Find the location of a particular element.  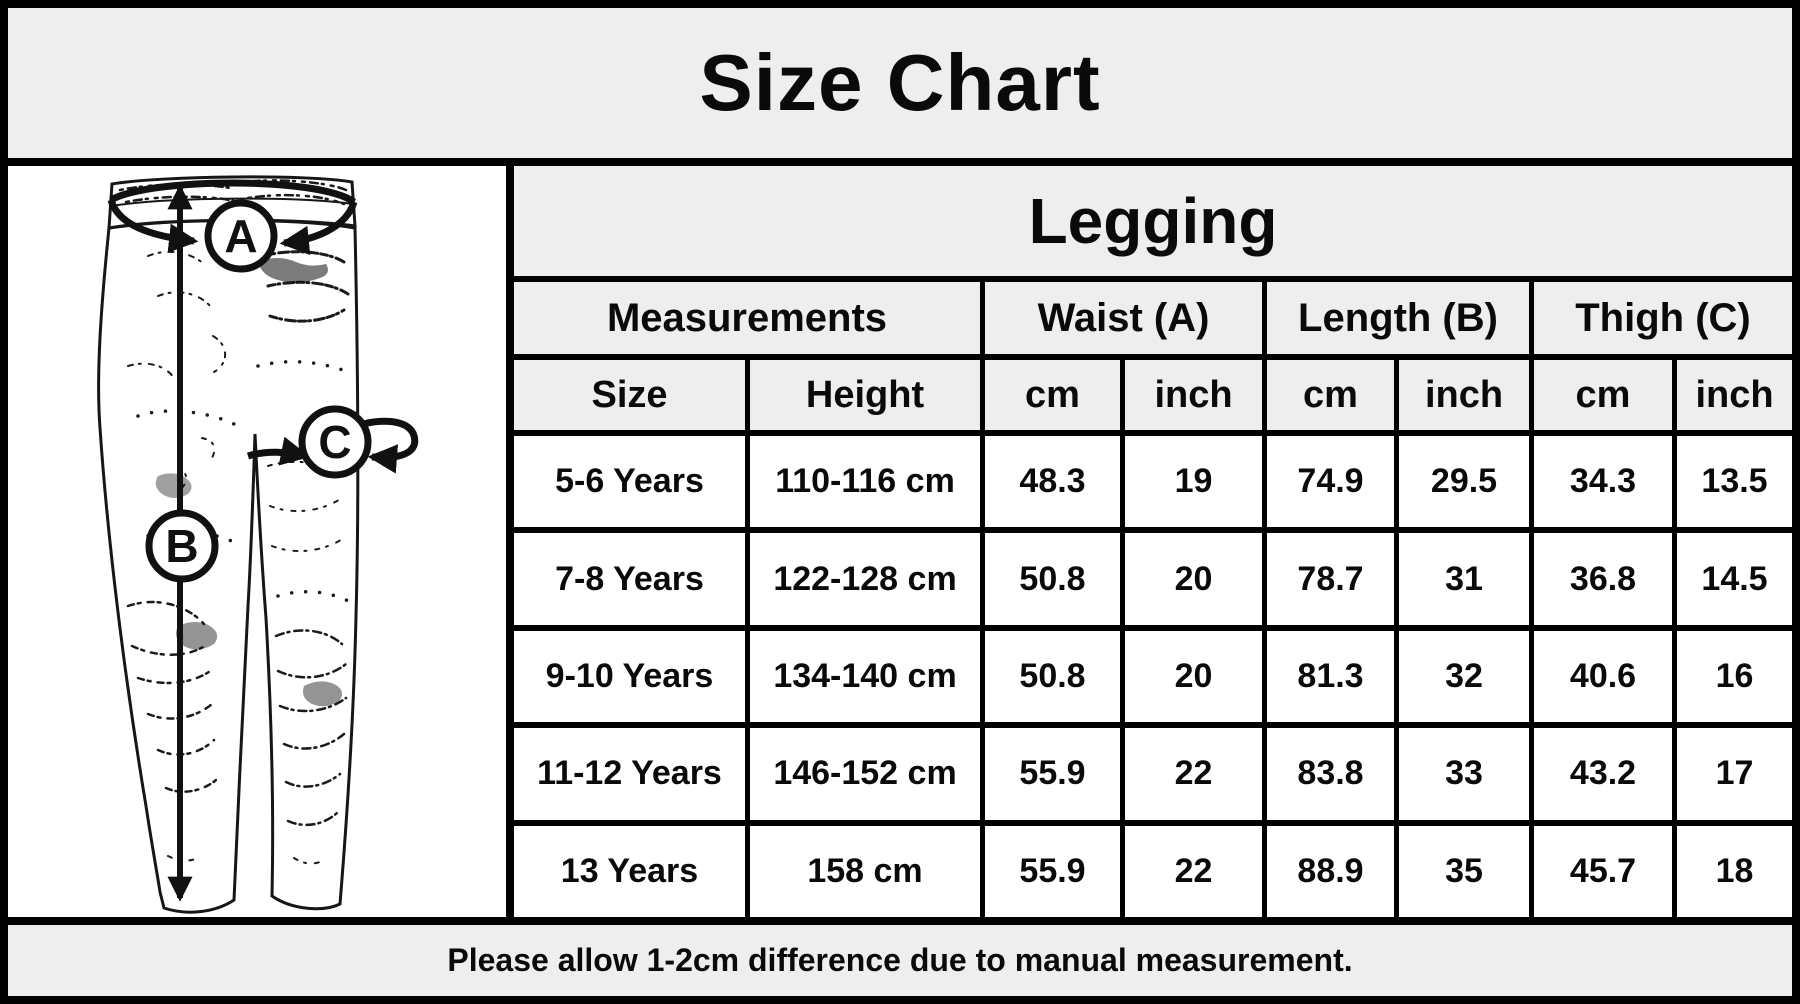

table-title: Legging is located at coordinates (1153, 221).